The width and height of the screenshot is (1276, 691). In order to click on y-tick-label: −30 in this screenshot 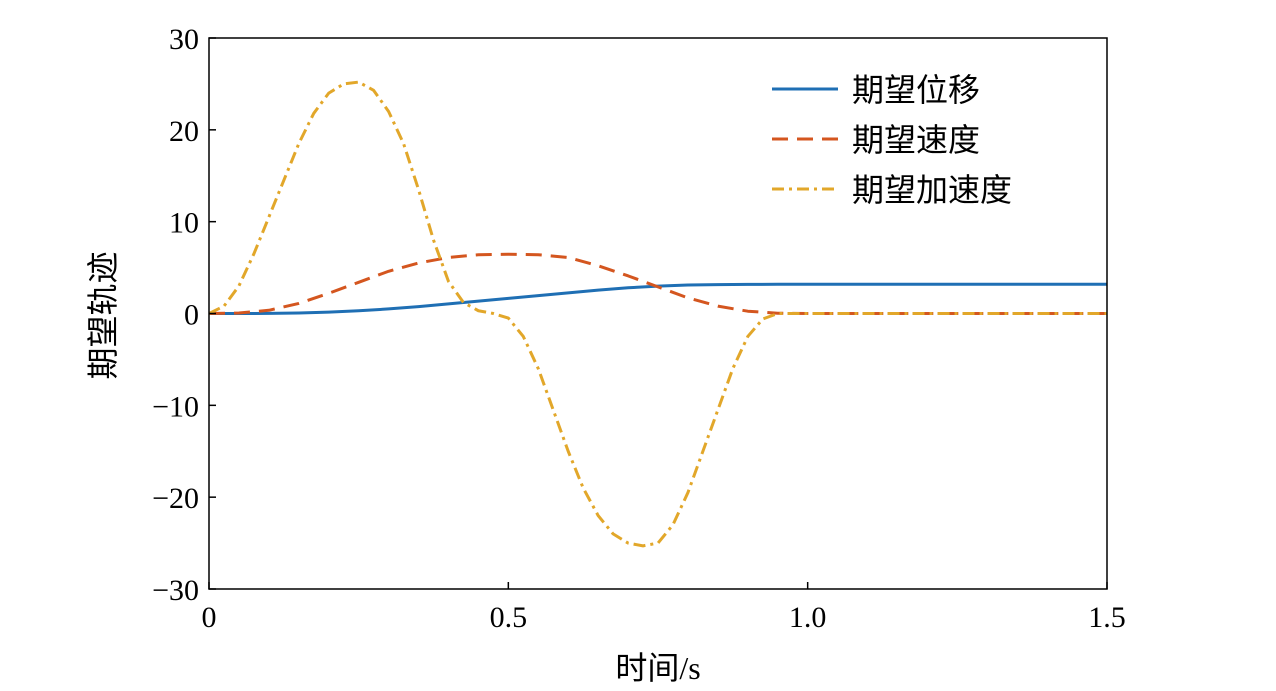, I will do `click(175, 590)`.